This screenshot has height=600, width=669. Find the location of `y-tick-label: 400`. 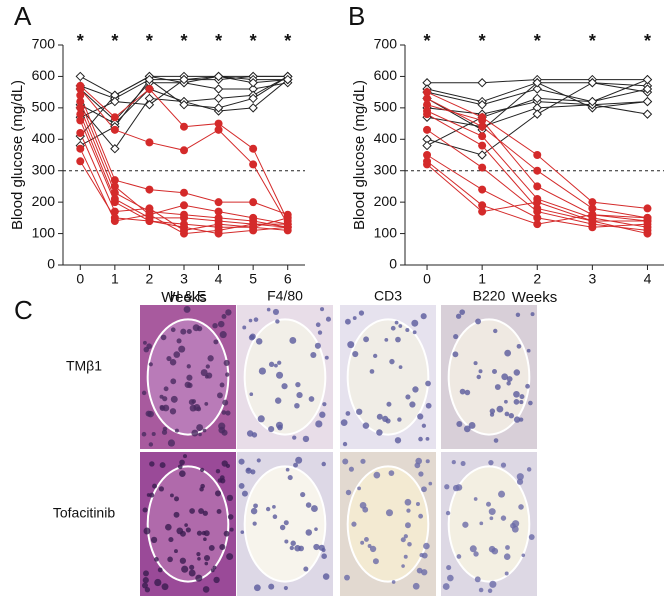

y-tick-label: 400 is located at coordinates (44, 138).